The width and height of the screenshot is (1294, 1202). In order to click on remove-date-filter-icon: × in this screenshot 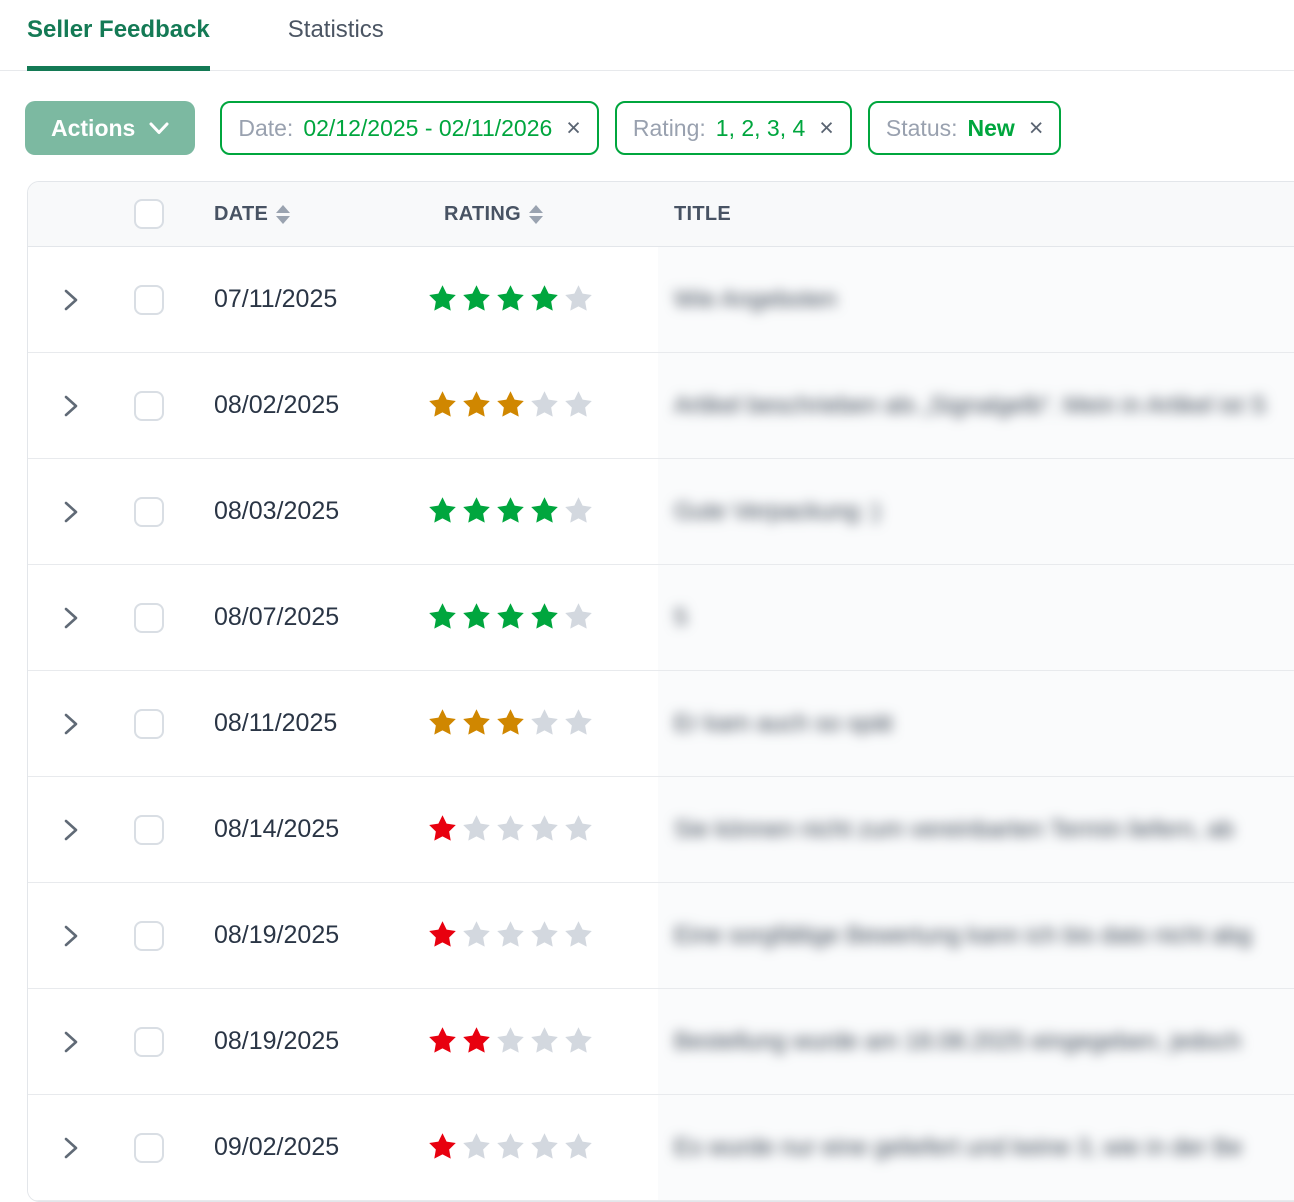, I will do `click(573, 127)`.